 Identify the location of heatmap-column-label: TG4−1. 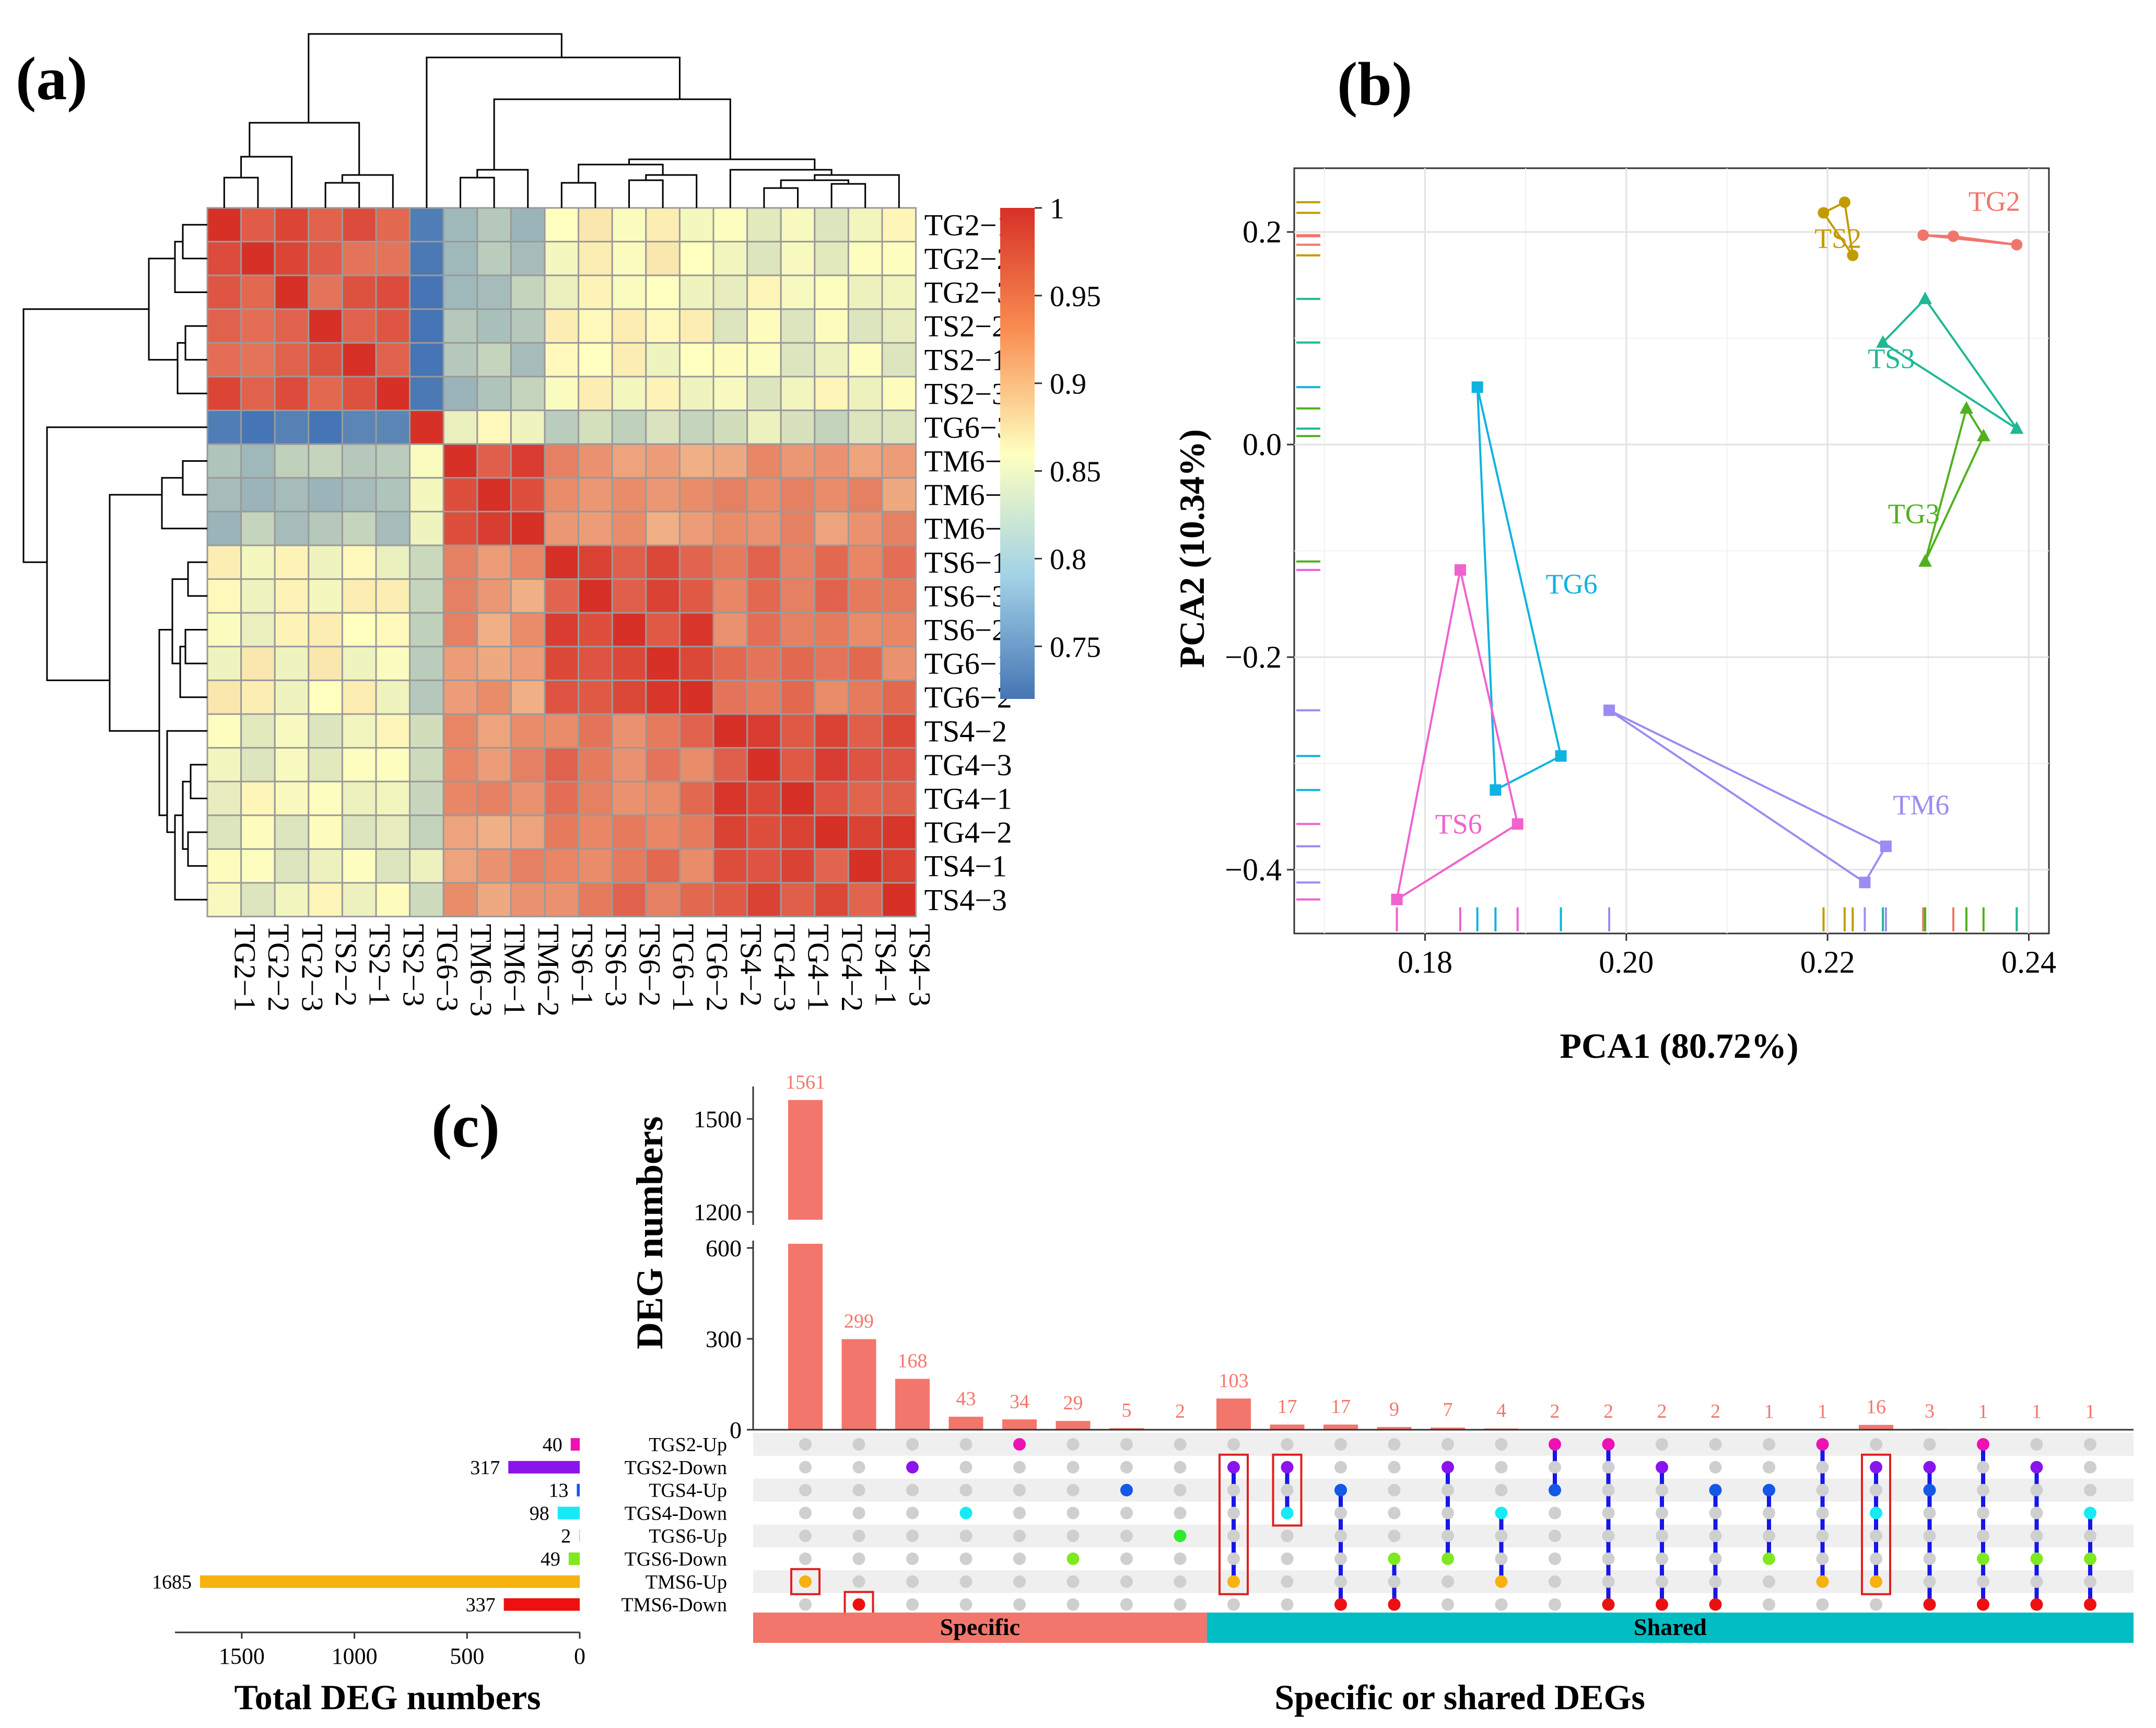
(819, 968).